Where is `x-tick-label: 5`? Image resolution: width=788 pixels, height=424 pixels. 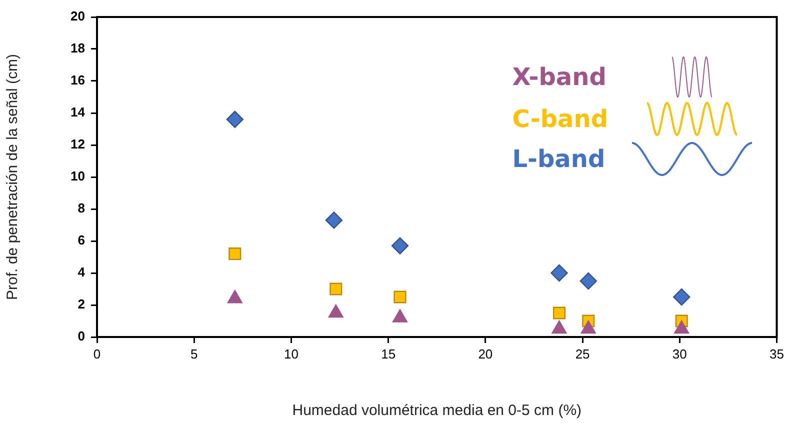
x-tick-label: 5 is located at coordinates (194, 354).